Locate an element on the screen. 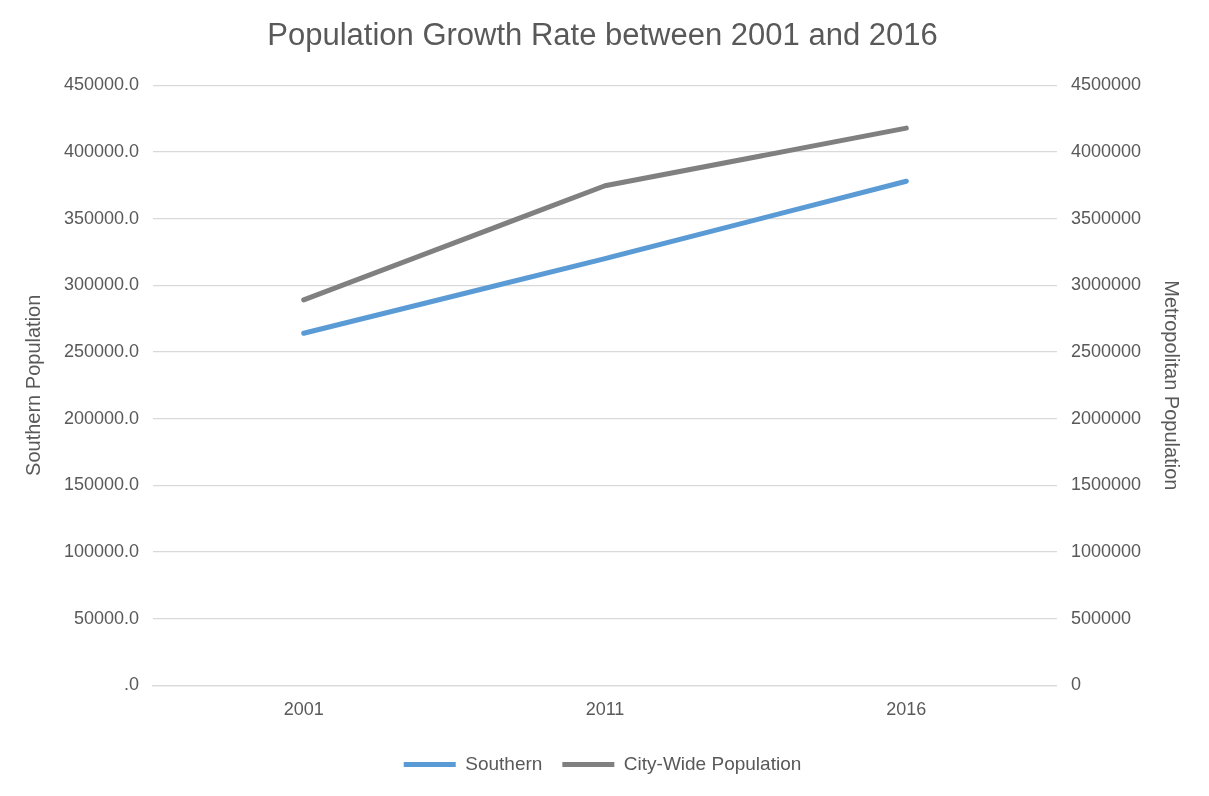 The height and width of the screenshot is (796, 1209). y2-tick-label: 500000 is located at coordinates (1100, 617).